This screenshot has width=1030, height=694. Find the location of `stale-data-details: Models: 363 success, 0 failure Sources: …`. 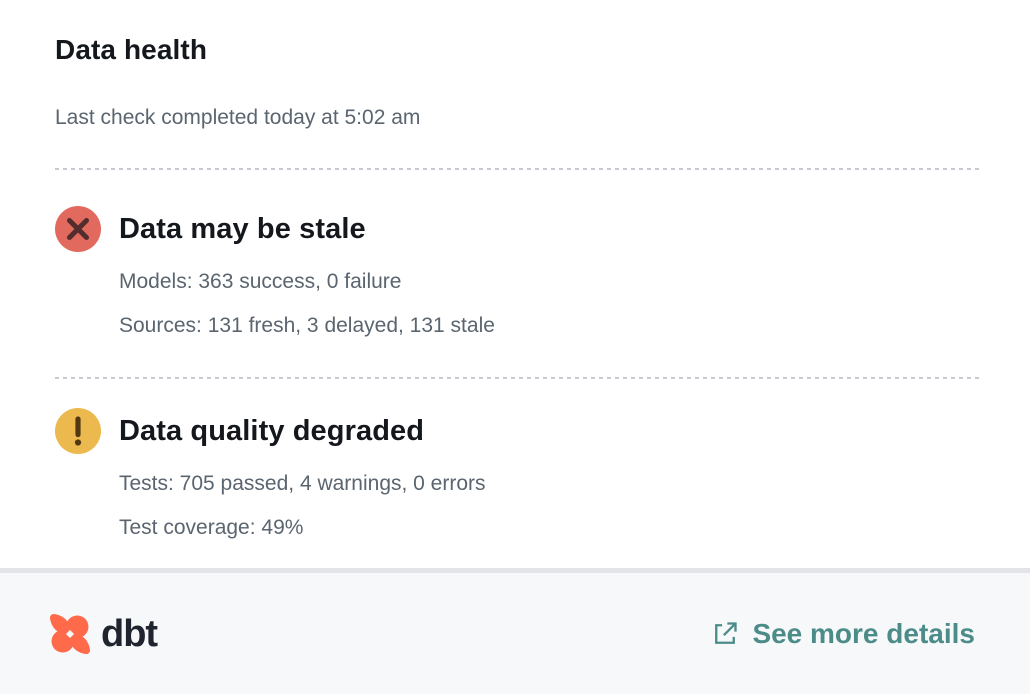

stale-data-details: Models: 363 success, 0 failure Sources: … is located at coordinates (550, 304).